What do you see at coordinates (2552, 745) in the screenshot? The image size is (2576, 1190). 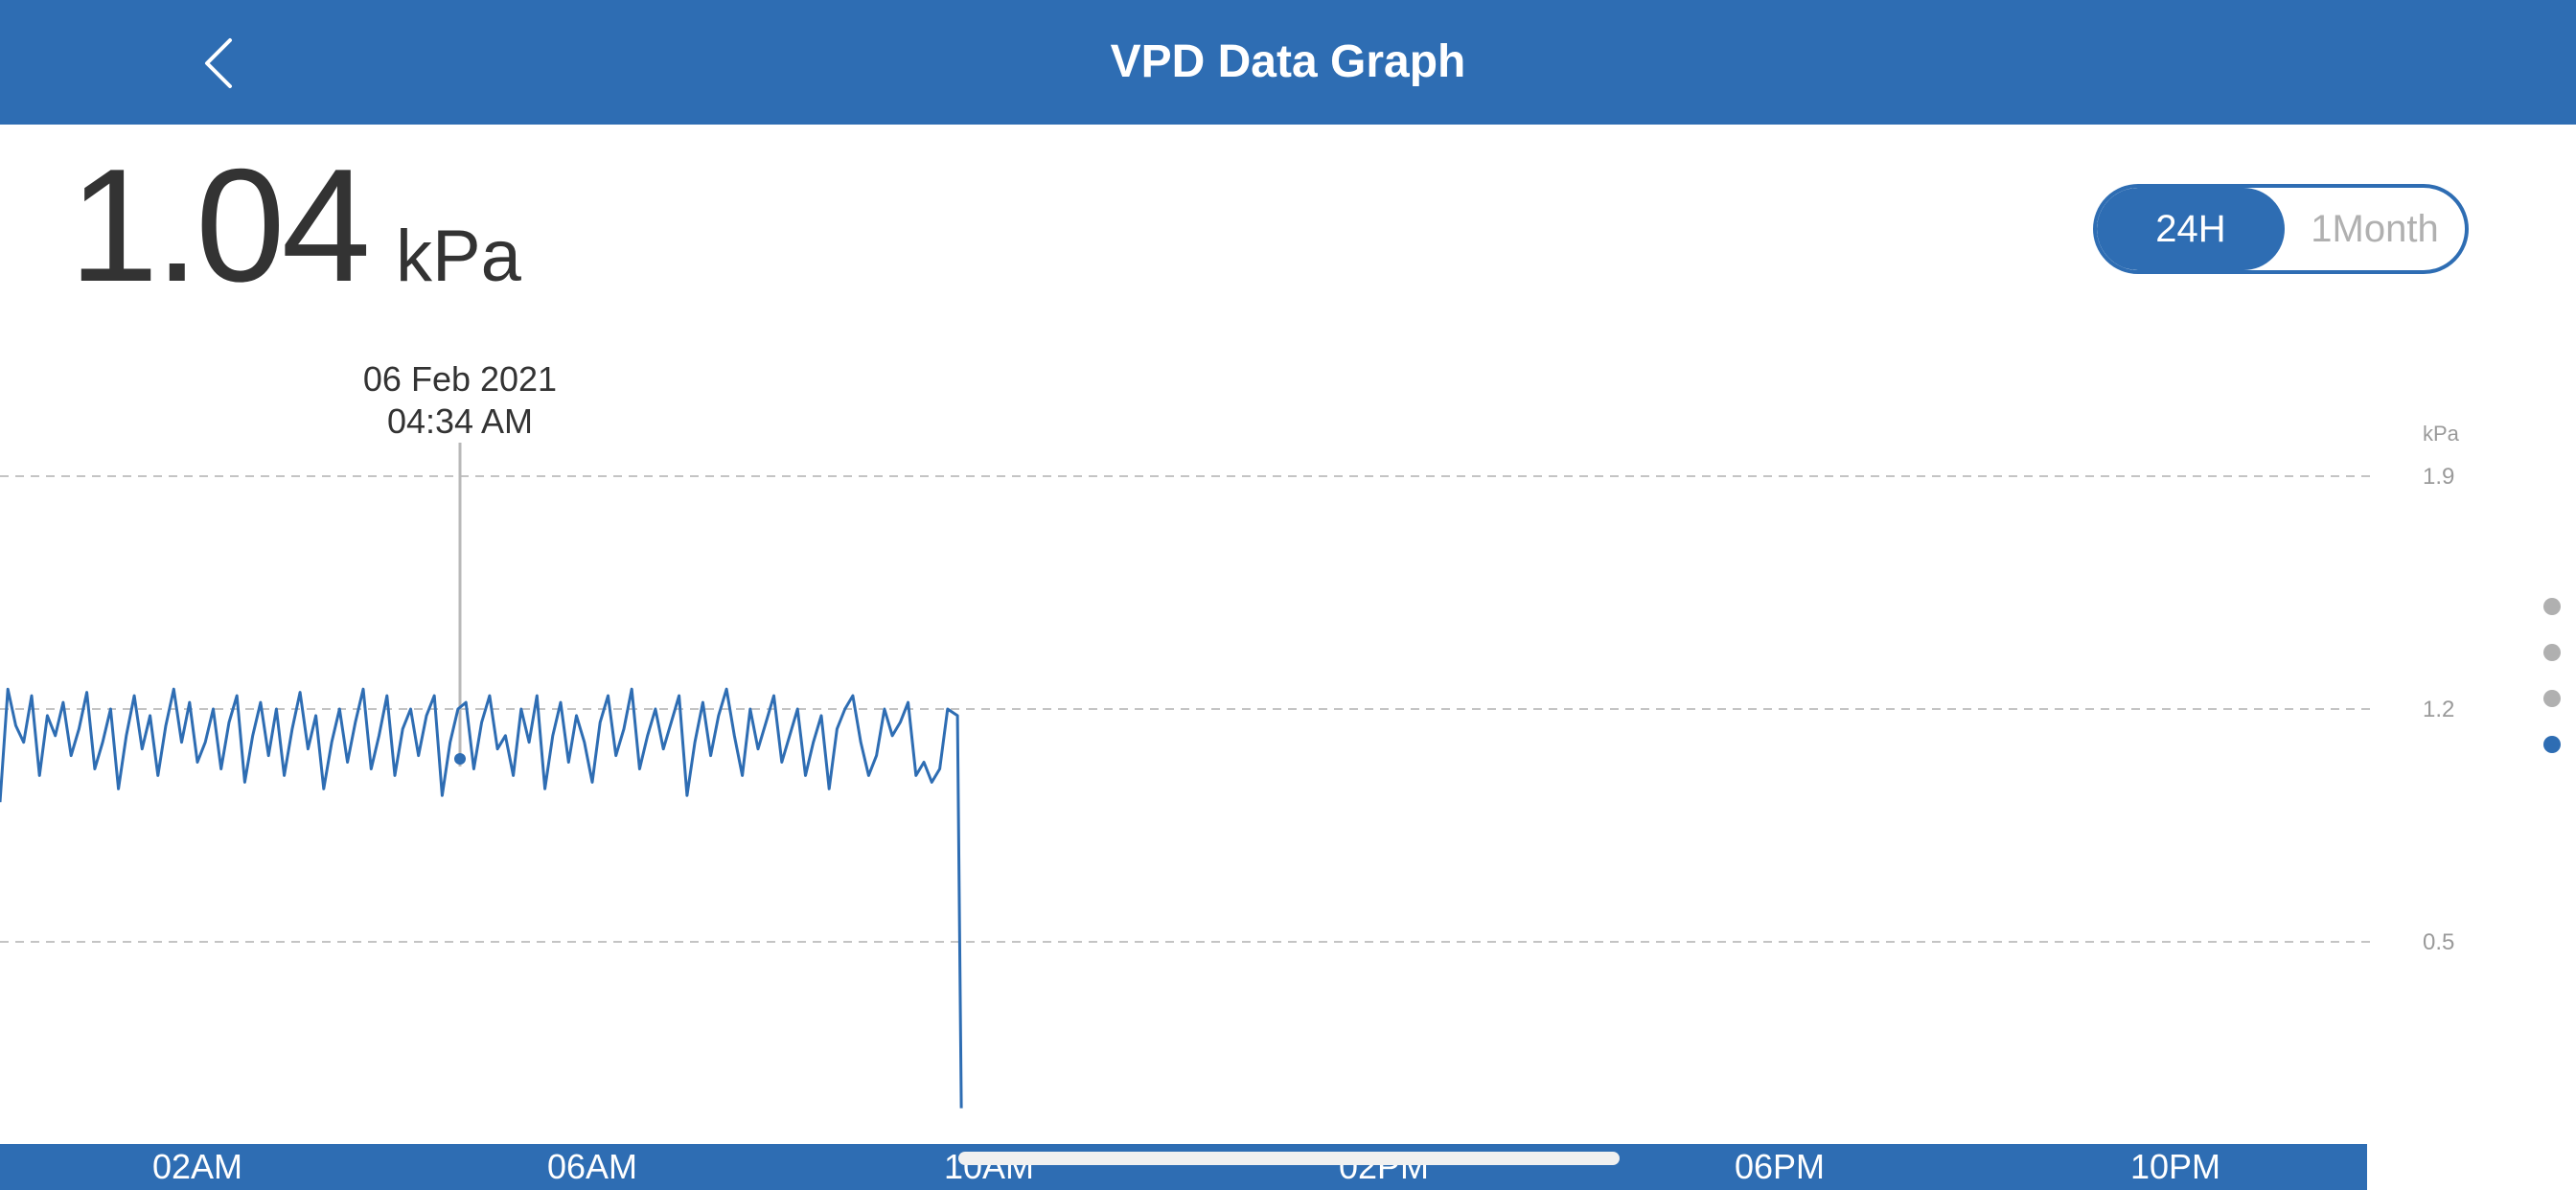 I see `page-dot-active` at bounding box center [2552, 745].